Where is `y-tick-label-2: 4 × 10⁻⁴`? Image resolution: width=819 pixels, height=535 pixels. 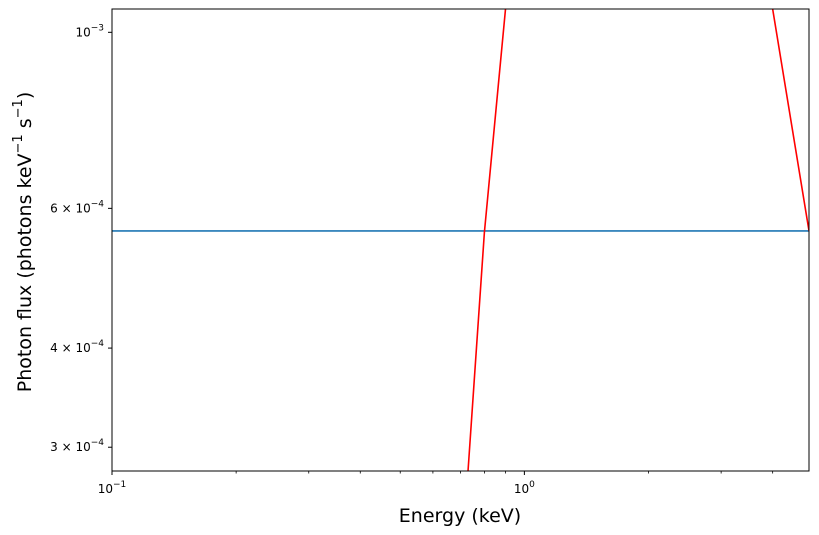 y-tick-label-2: 4 × 10⁻⁴ is located at coordinates (77, 347).